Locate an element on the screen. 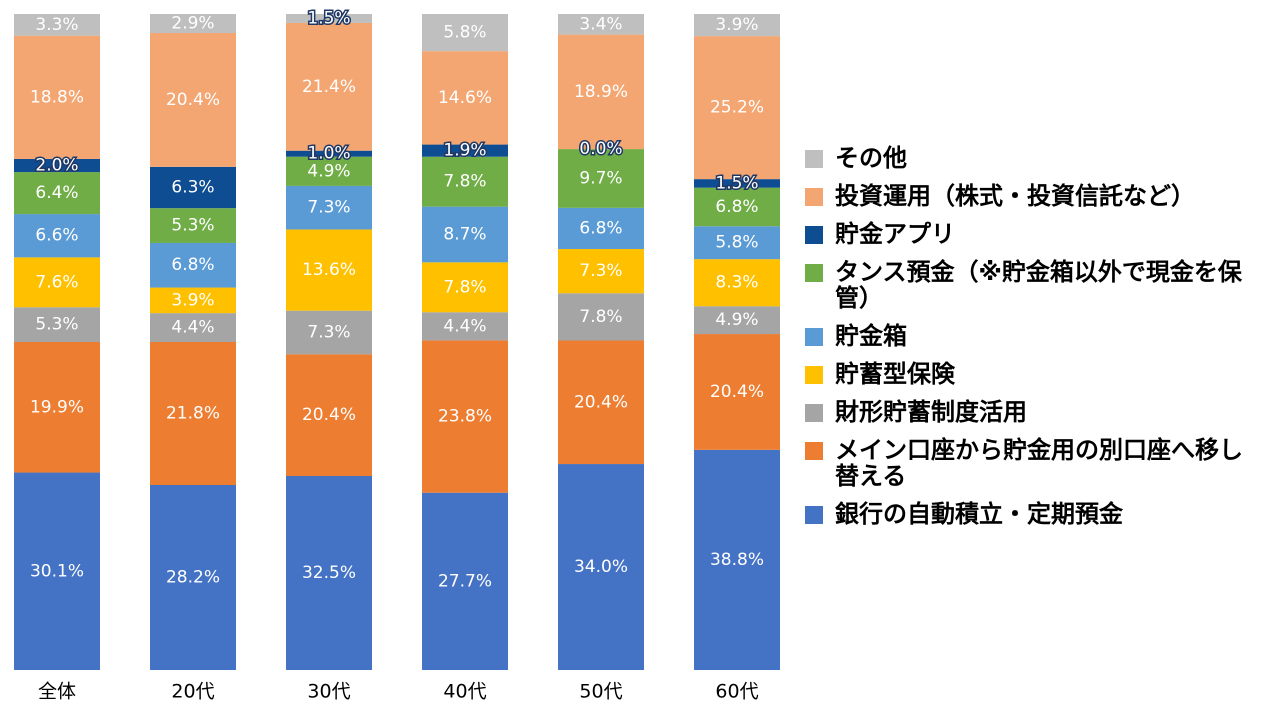 This screenshot has width=1288, height=703. value-label: 7.6% is located at coordinates (56, 282).